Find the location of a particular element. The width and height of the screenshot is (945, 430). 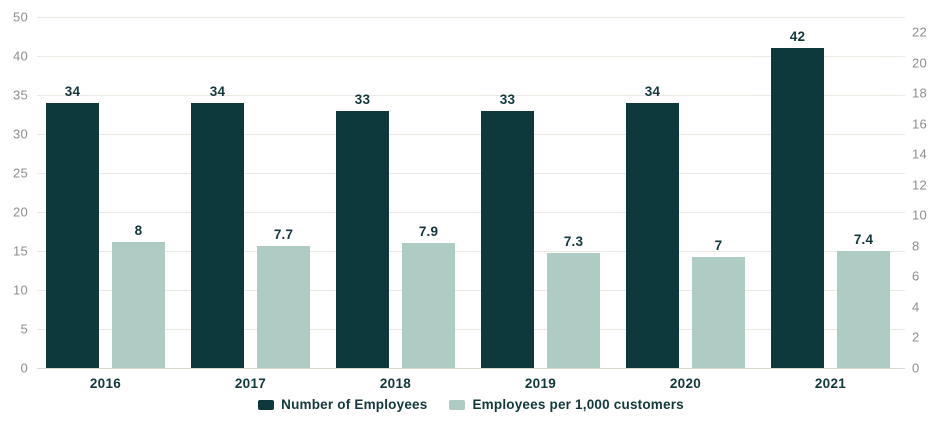

right-axis-tick-label: 12 is located at coordinates (920, 185).